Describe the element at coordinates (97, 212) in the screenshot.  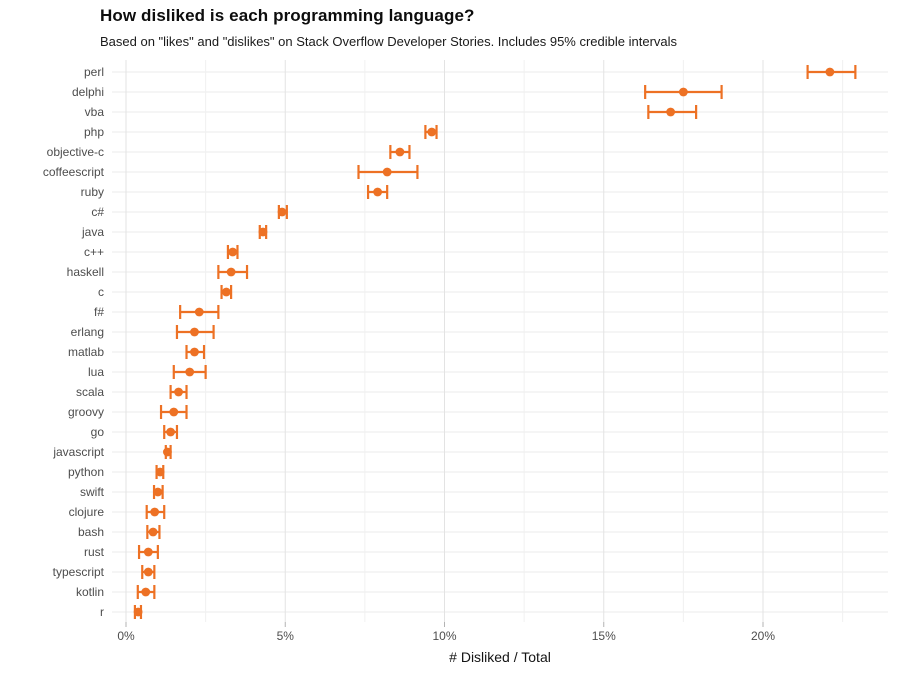
I see `y-axis-label-c#: c#` at that location.